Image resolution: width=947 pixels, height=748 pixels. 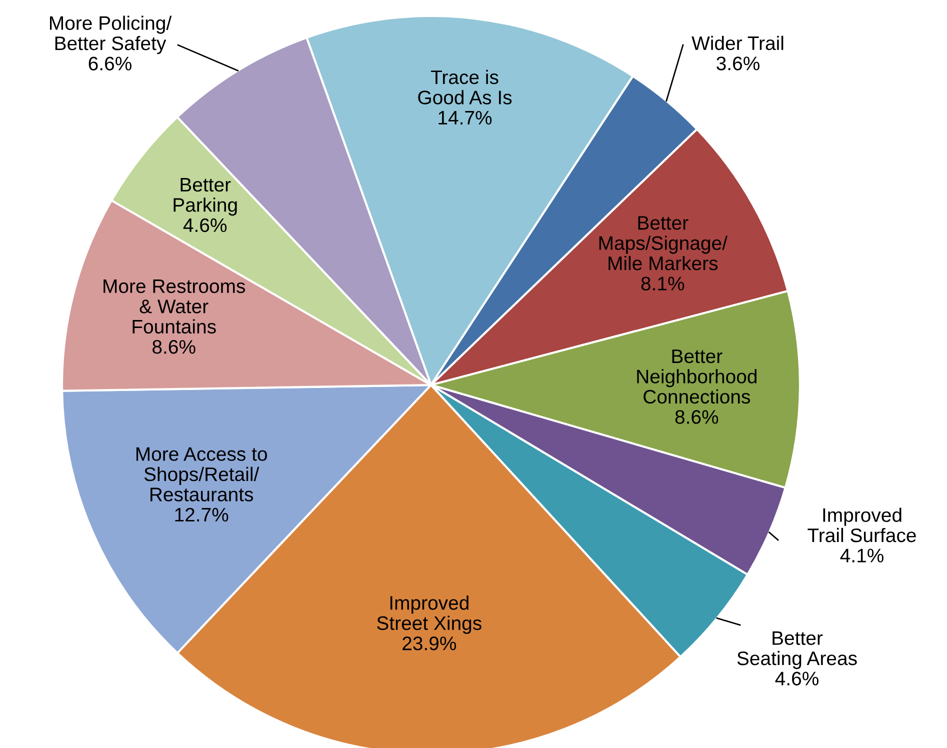 I want to click on data-label: 8.1%, so click(x=662, y=283).